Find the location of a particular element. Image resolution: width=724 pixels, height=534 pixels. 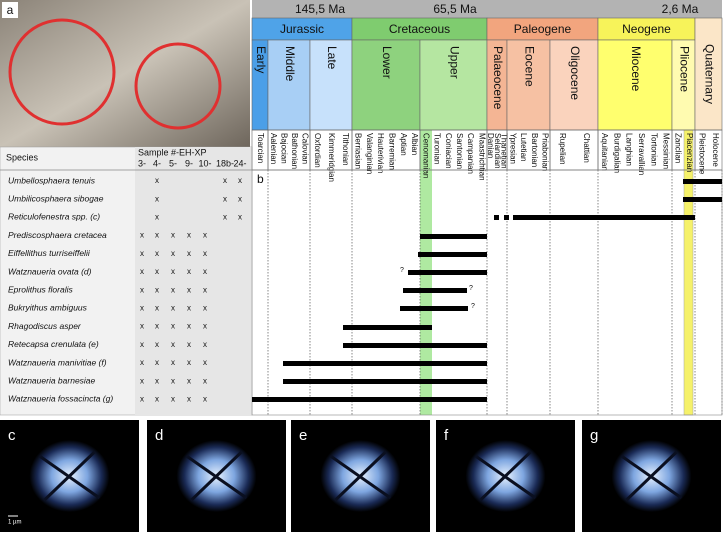

stage-label: Turonian is located at coordinates (437, 148).